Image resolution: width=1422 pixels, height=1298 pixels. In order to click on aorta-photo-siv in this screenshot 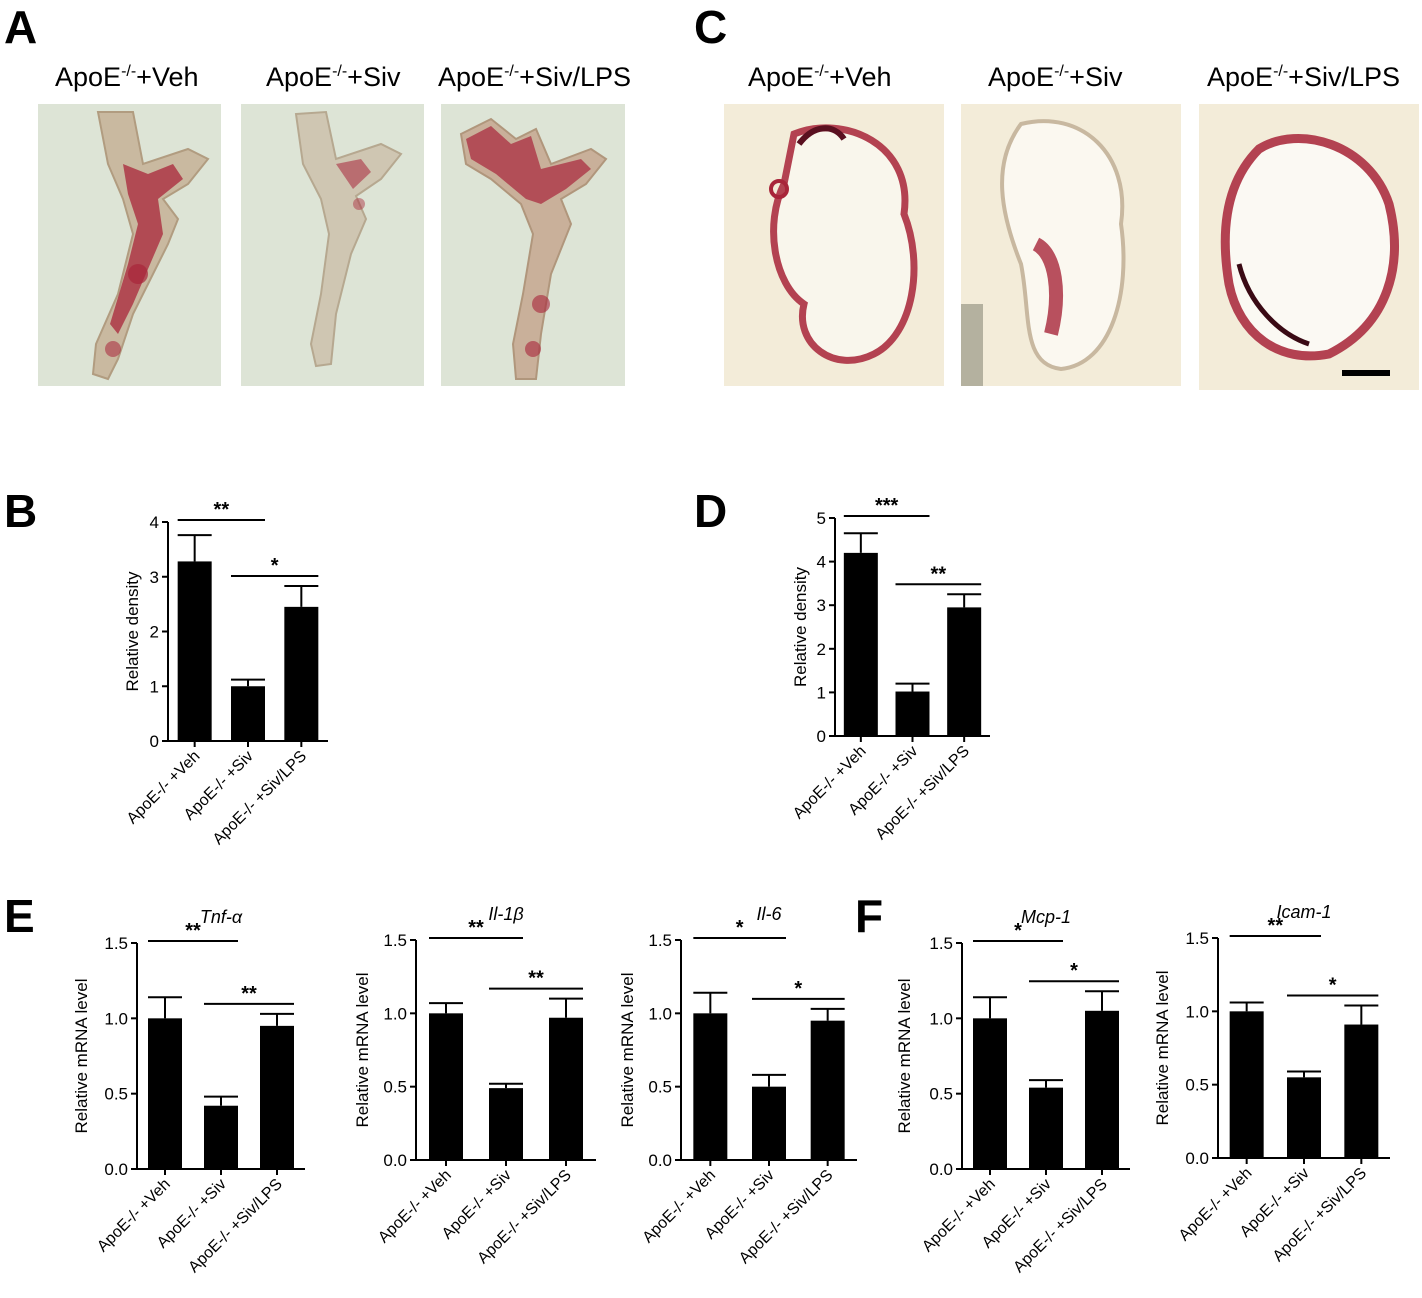, I will do `click(332, 245)`.